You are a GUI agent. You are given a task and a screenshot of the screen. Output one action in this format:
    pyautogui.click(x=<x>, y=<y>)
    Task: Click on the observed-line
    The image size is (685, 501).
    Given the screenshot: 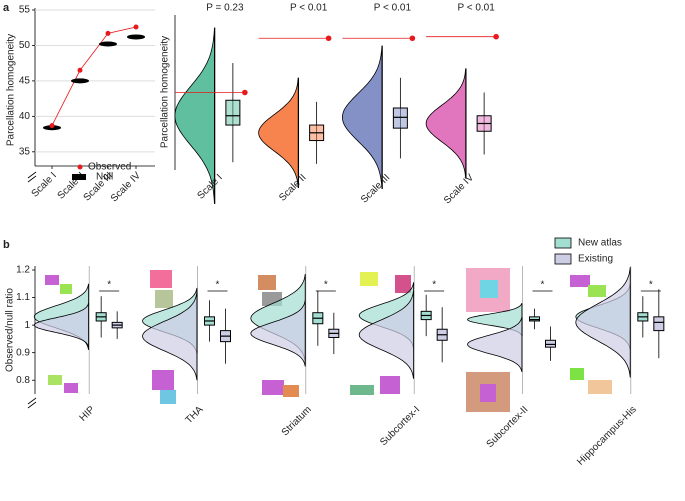 What is the action you would take?
    pyautogui.click(x=94, y=76)
    